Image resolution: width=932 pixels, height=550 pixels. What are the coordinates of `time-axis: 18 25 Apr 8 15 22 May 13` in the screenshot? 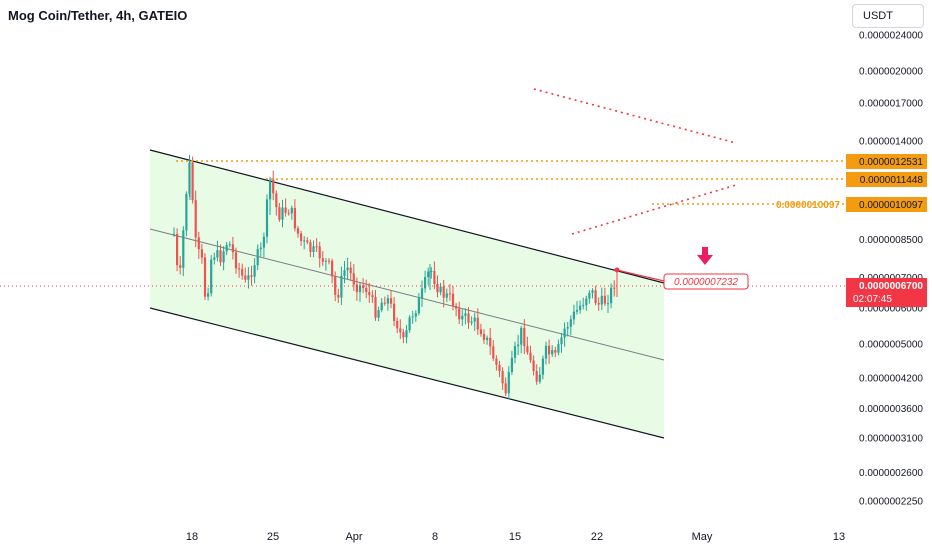 It's located at (515, 537).